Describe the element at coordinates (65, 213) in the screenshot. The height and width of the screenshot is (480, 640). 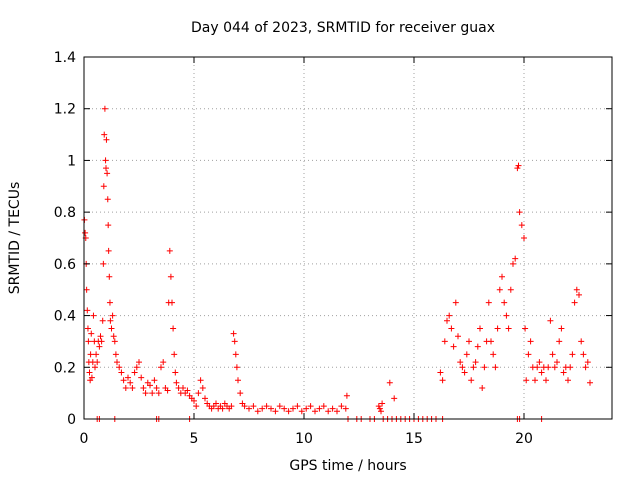
I see `y-tick-label: 0.8` at that location.